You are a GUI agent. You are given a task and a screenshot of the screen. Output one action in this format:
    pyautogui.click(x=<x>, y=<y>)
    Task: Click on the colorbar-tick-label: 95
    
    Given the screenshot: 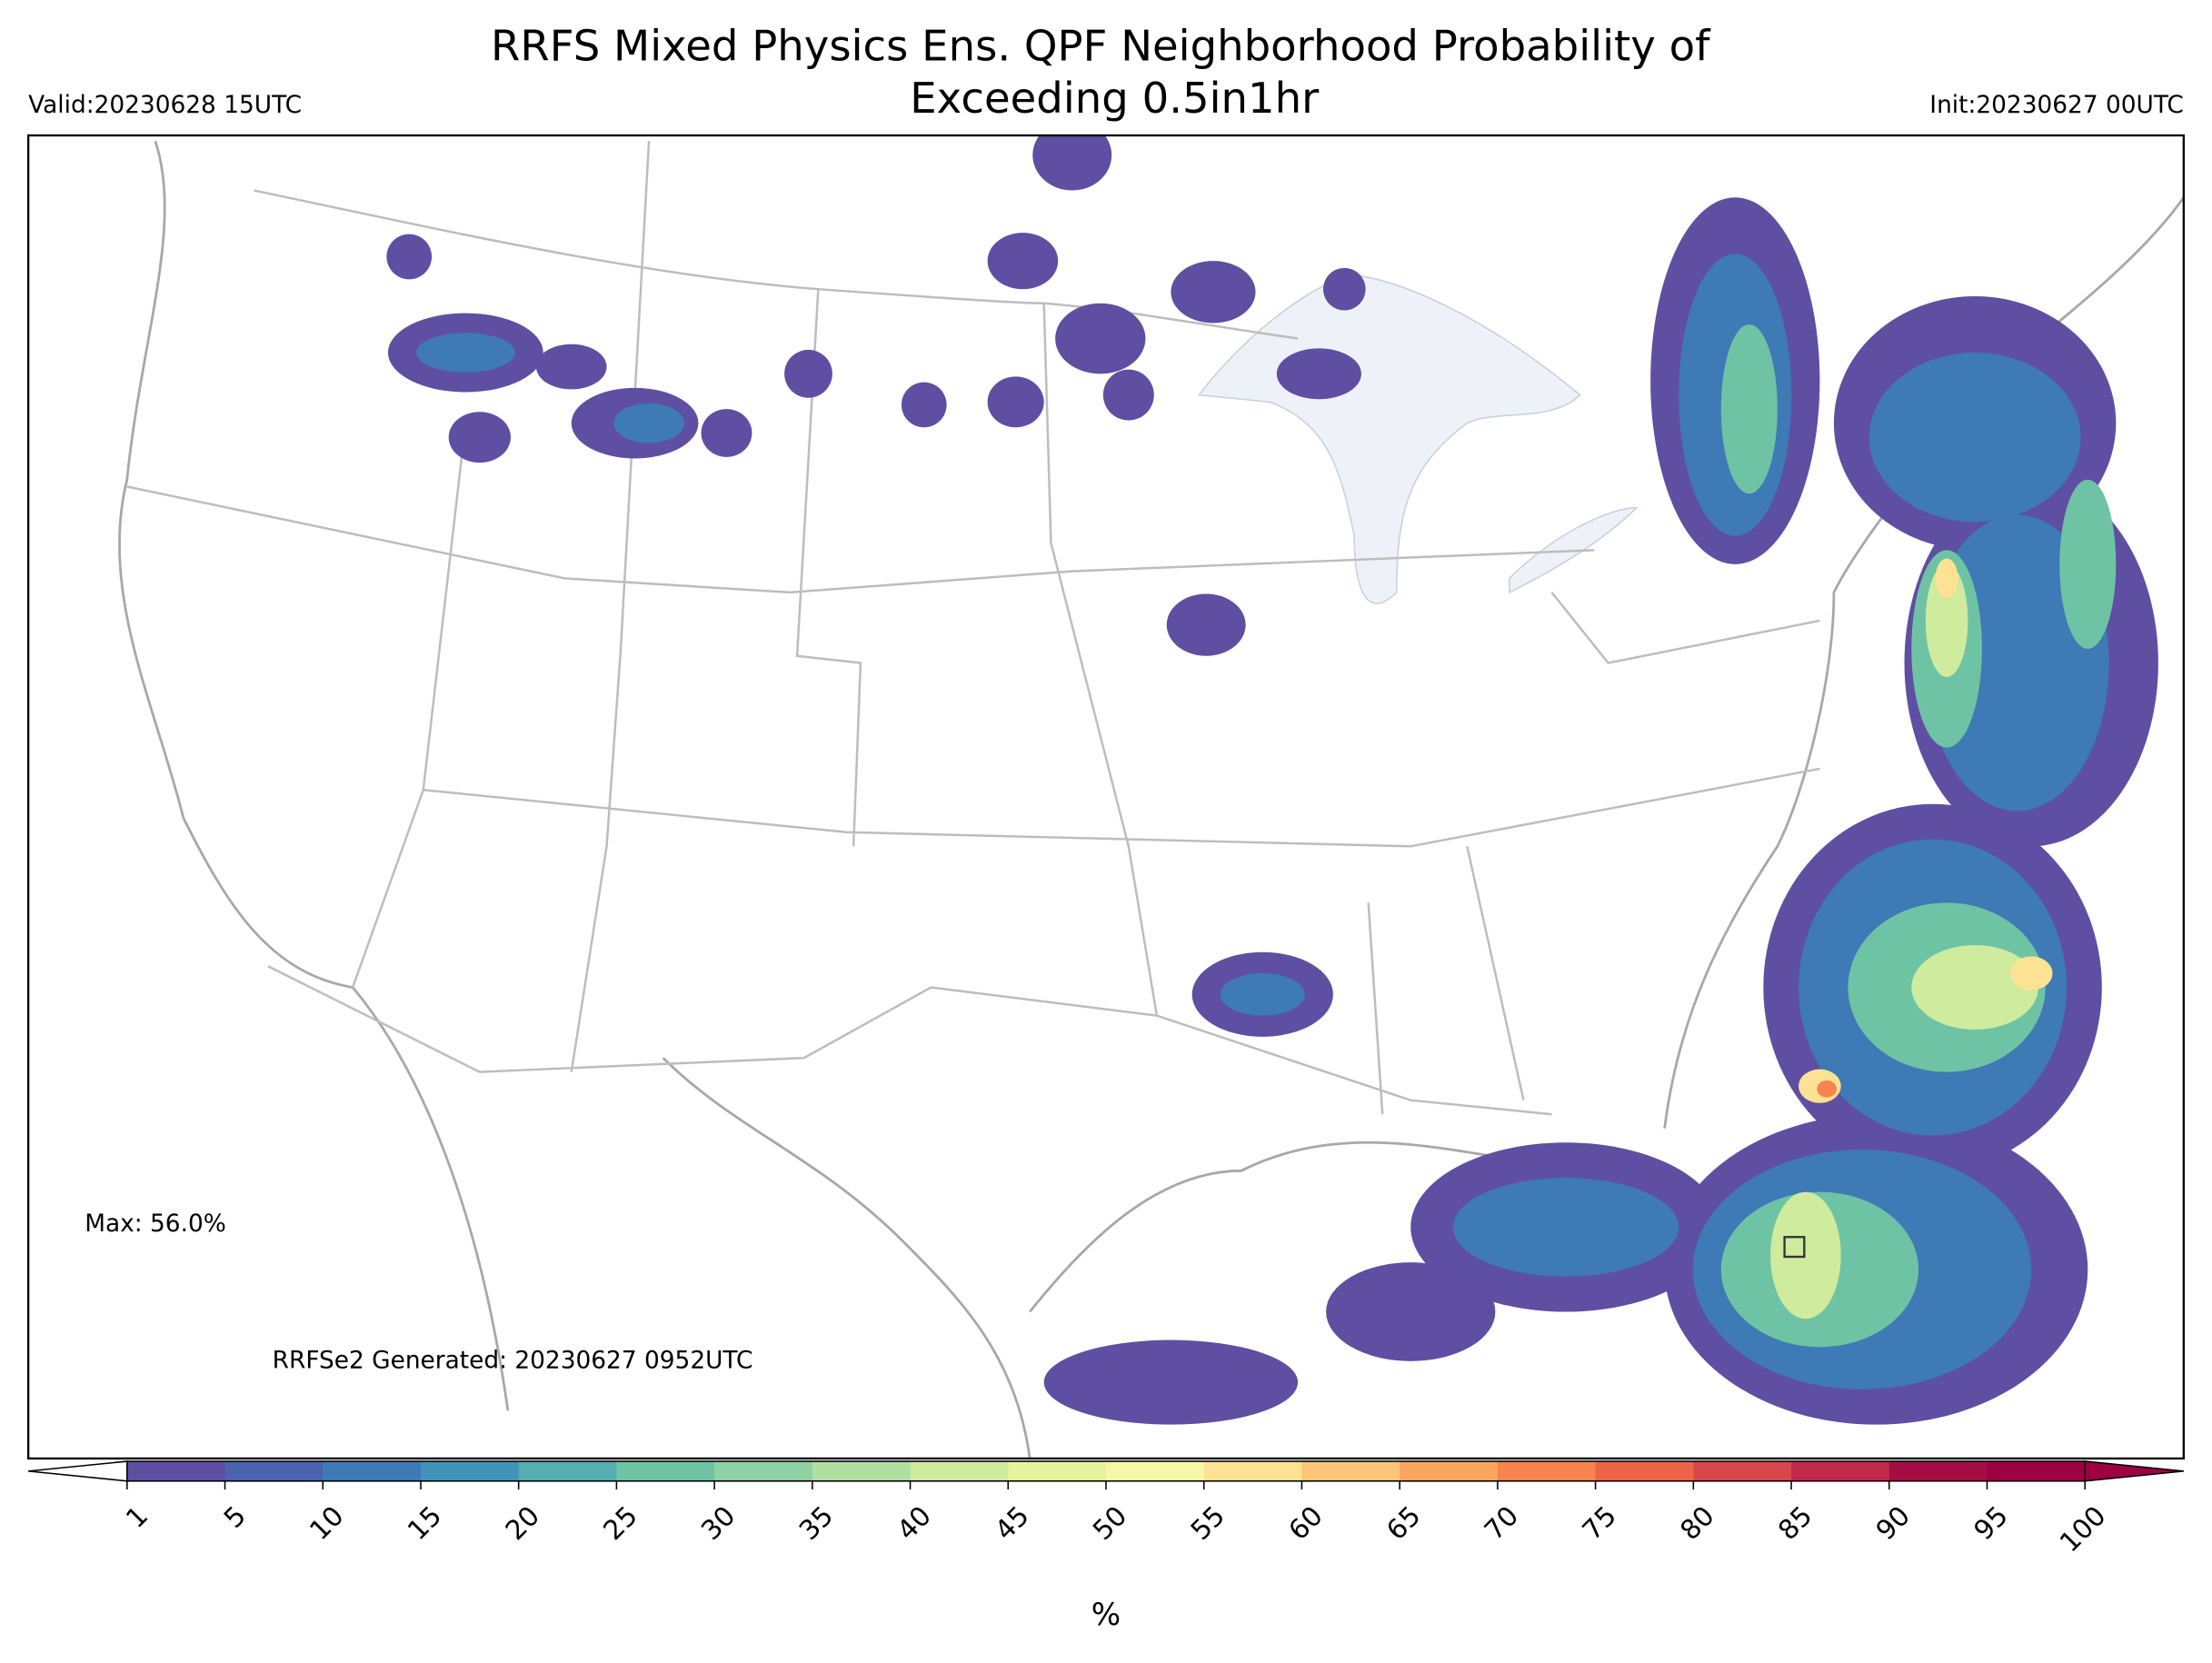 What is the action you would take?
    pyautogui.click(x=1991, y=1523)
    